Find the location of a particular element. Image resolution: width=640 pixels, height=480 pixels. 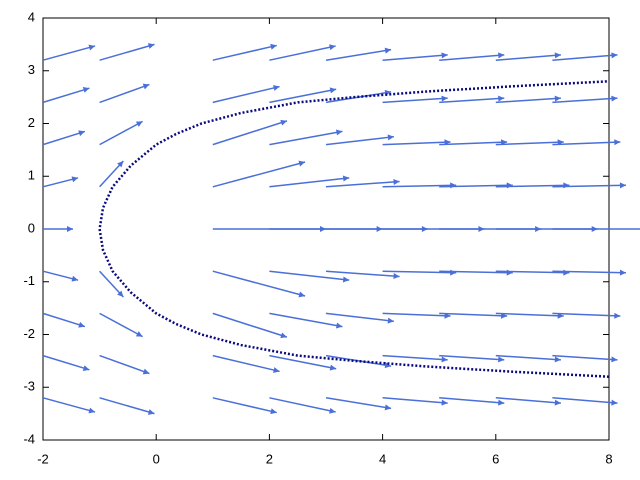

y-tick-label: -3 is located at coordinates (29, 386).